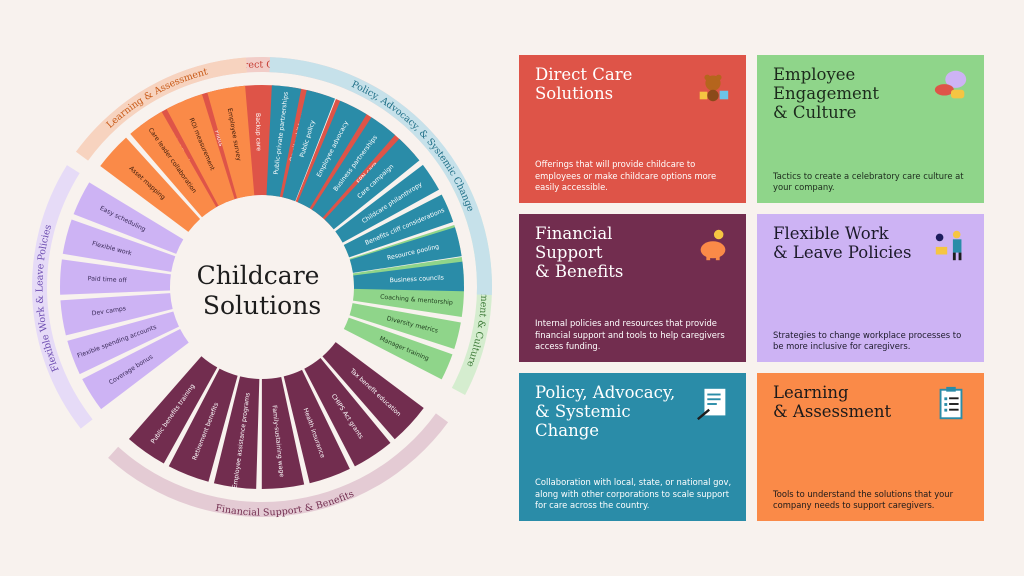 Image resolution: width=1024 pixels, height=576 pixels. I want to click on spoke-label: Backup care, so click(258, 132).